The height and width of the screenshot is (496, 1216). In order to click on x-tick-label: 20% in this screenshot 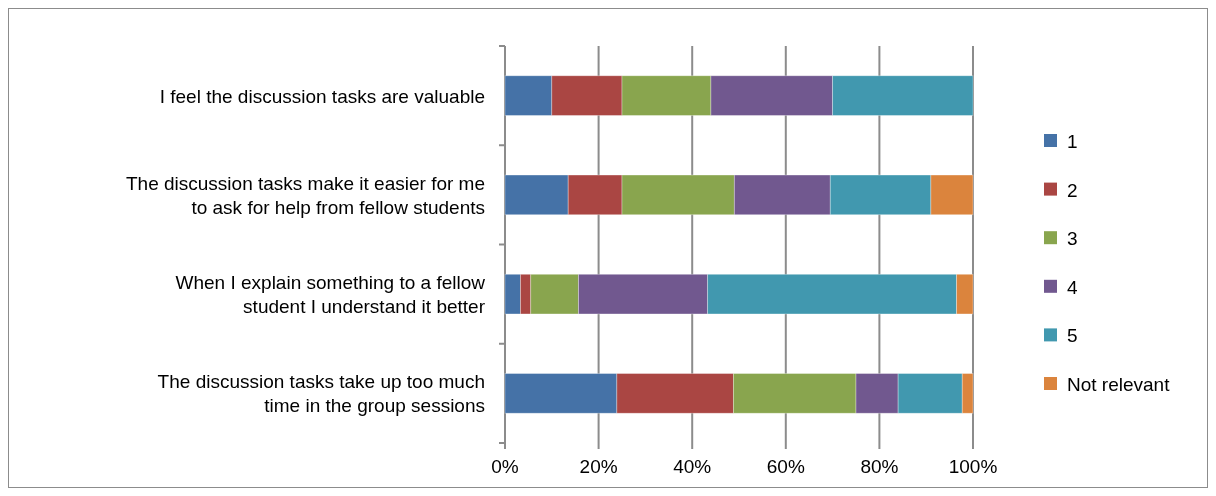, I will do `click(598, 466)`.